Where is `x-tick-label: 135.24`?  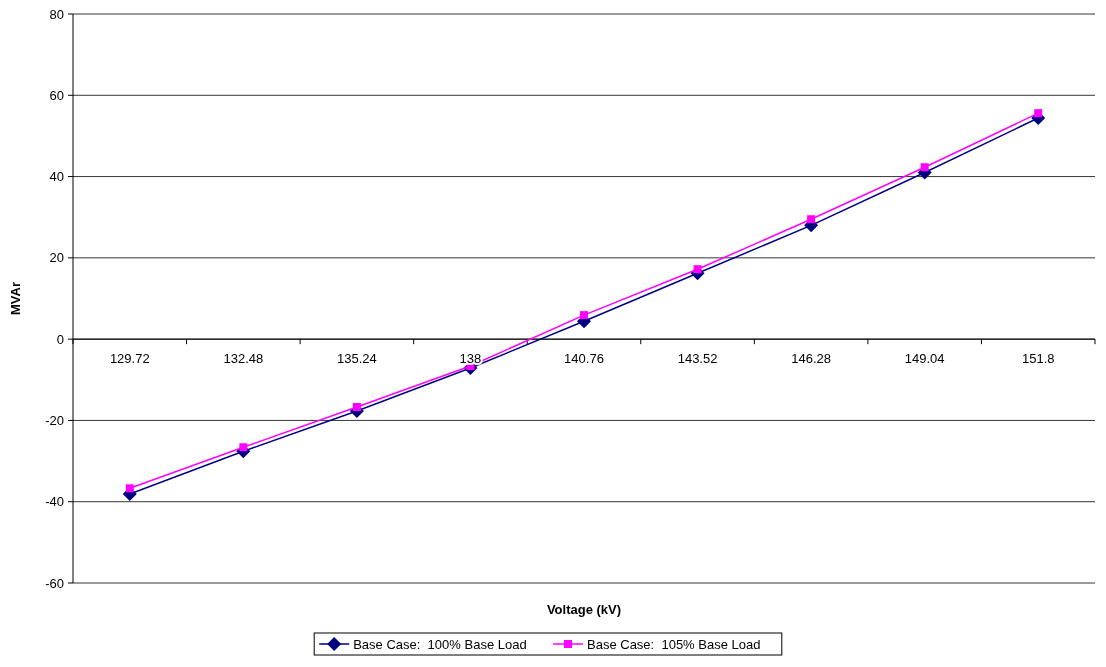 x-tick-label: 135.24 is located at coordinates (357, 359).